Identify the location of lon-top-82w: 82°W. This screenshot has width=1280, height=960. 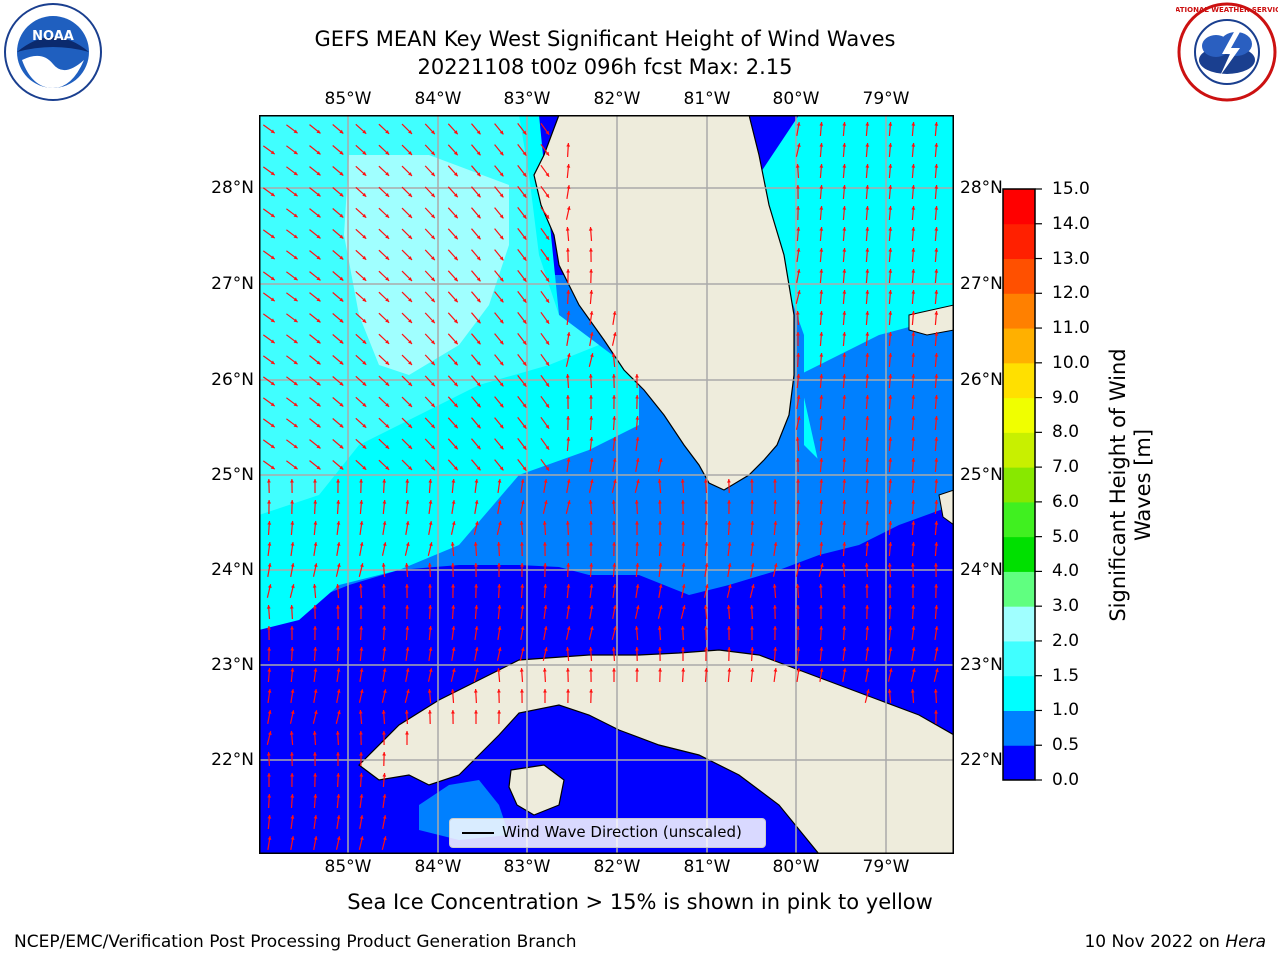
(617, 99).